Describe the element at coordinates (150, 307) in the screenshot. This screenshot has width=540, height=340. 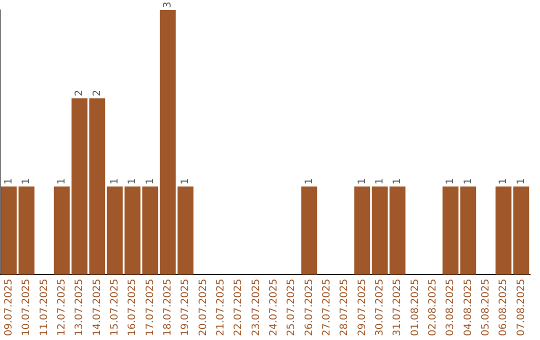
I see `x-tick-label: 17.07.2025` at that location.